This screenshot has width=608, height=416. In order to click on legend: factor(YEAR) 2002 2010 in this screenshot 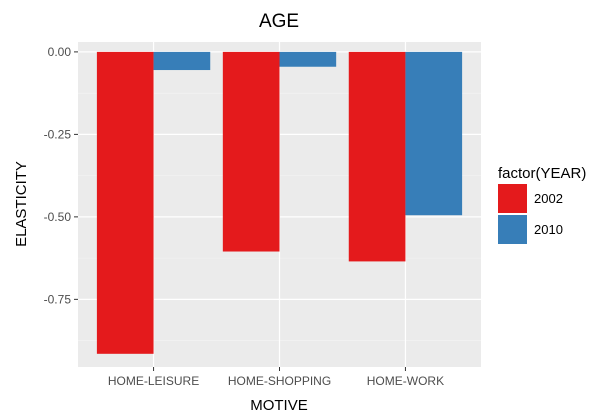, I will do `click(542, 204)`.